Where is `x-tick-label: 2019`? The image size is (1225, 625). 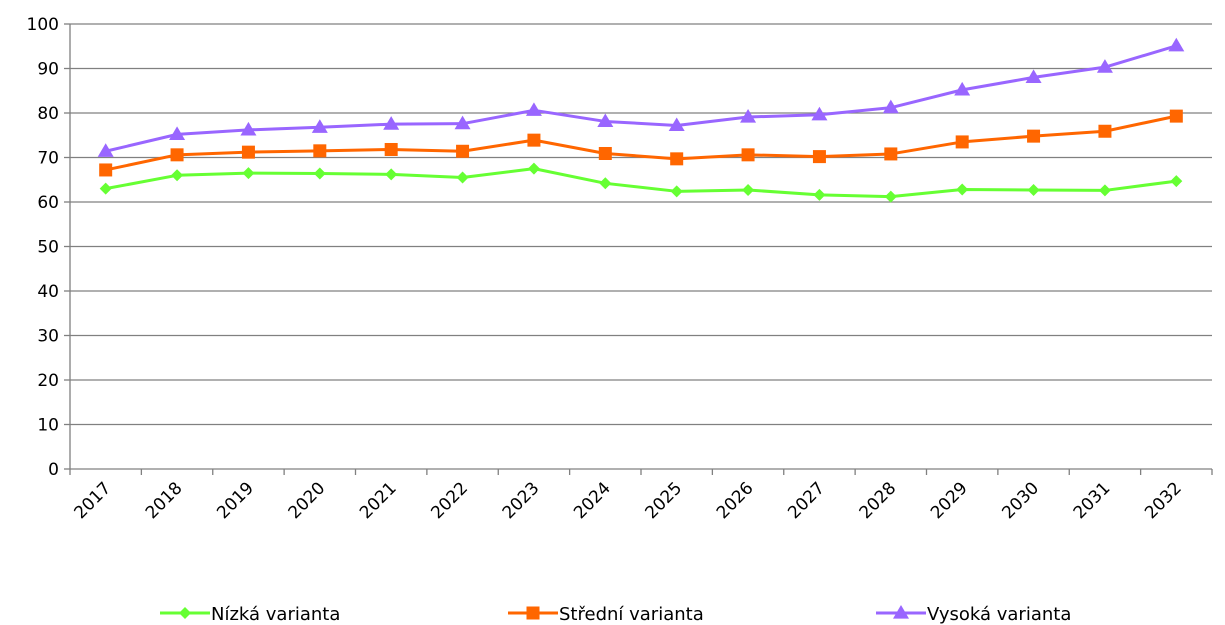 x-tick-label: 2019 is located at coordinates (235, 500).